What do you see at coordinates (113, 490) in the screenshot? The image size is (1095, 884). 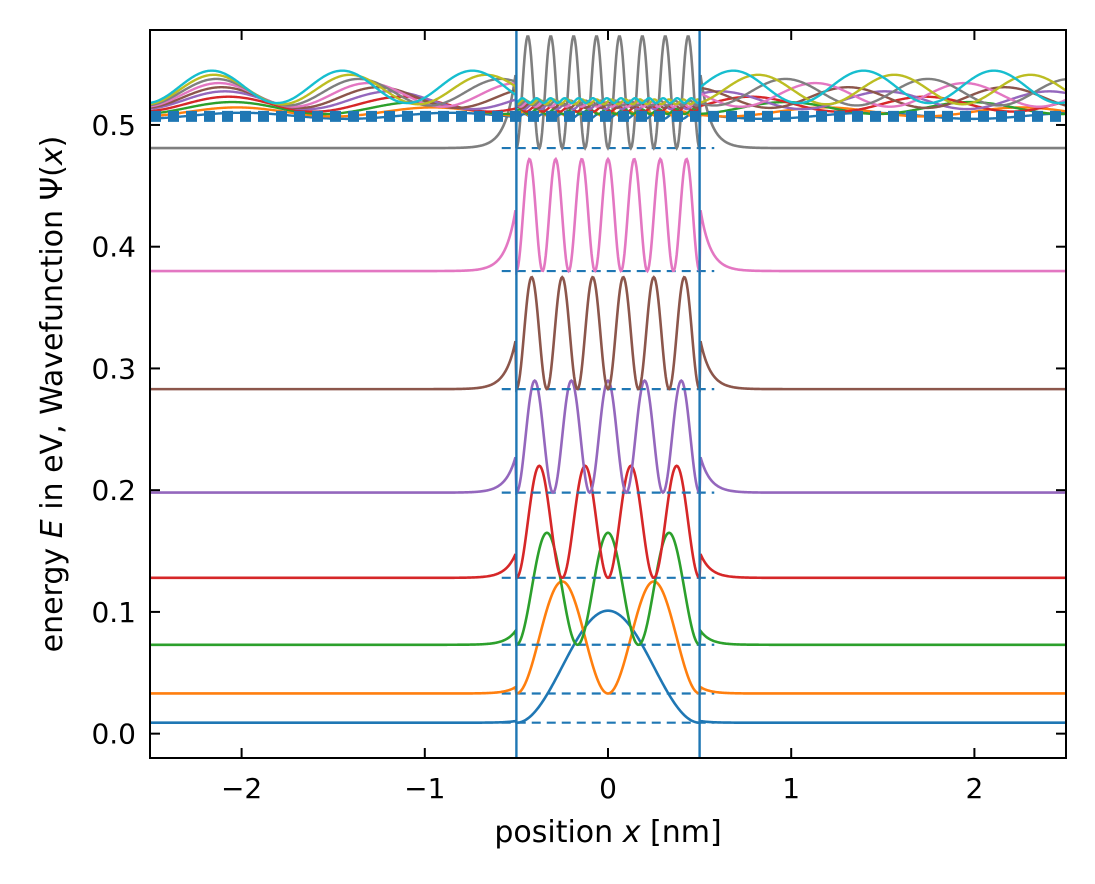 I see `y-tick-label: 0.2` at bounding box center [113, 490].